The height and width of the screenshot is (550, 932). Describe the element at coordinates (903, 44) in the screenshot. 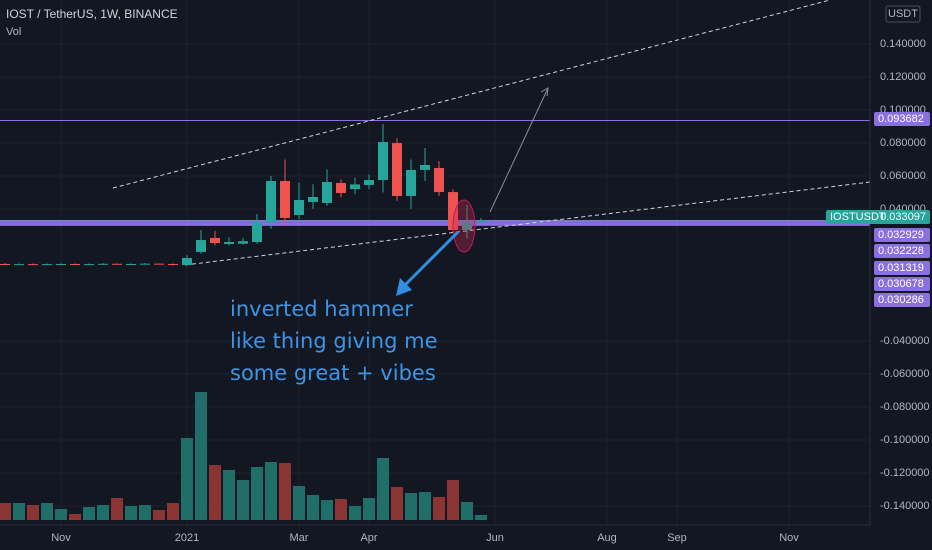

I see `y-tick-label: 0.140000` at that location.